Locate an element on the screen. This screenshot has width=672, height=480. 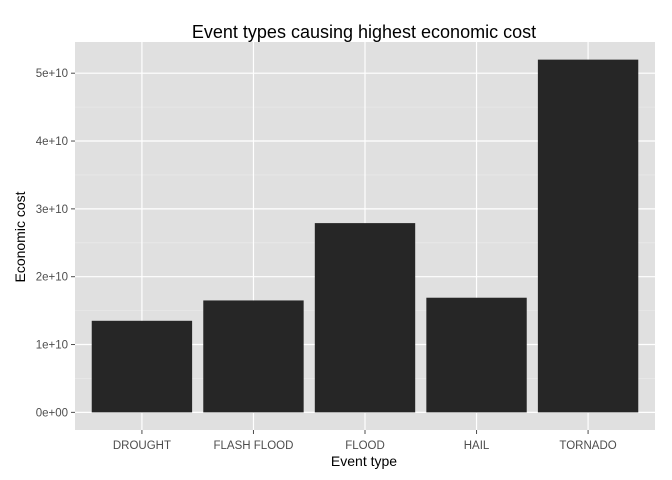
x-tick-label: HAIL is located at coordinates (477, 446).